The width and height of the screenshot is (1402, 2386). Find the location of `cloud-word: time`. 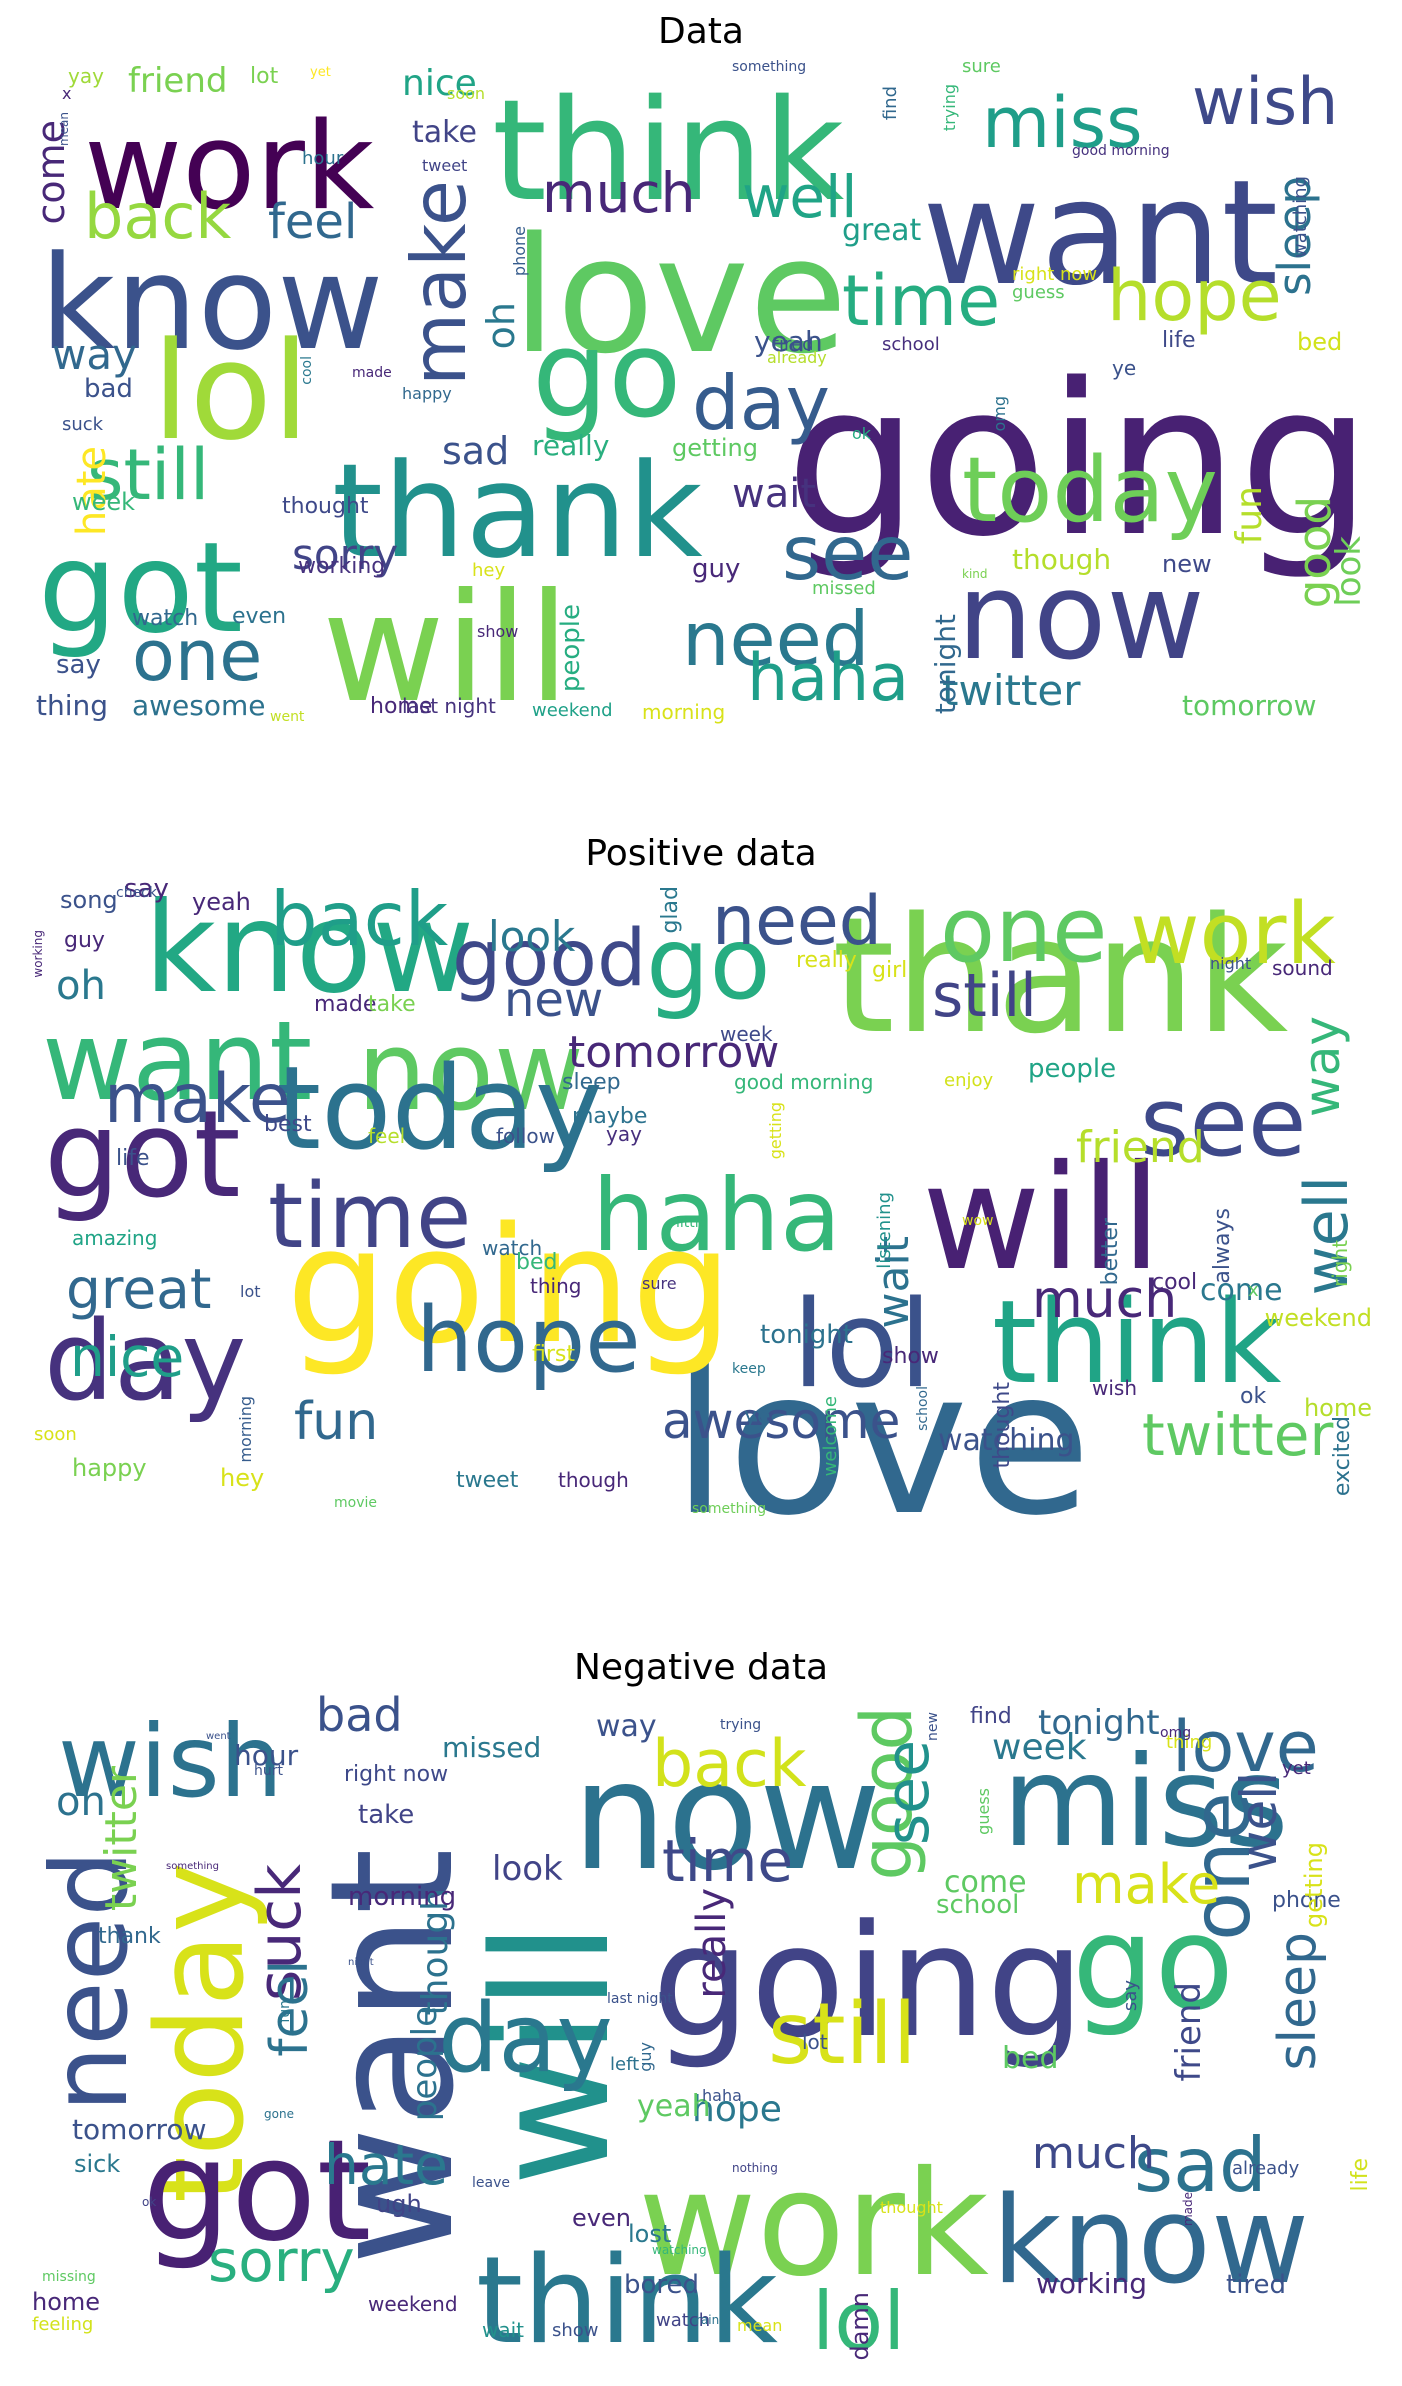

cloud-word: time is located at coordinates (921, 301).